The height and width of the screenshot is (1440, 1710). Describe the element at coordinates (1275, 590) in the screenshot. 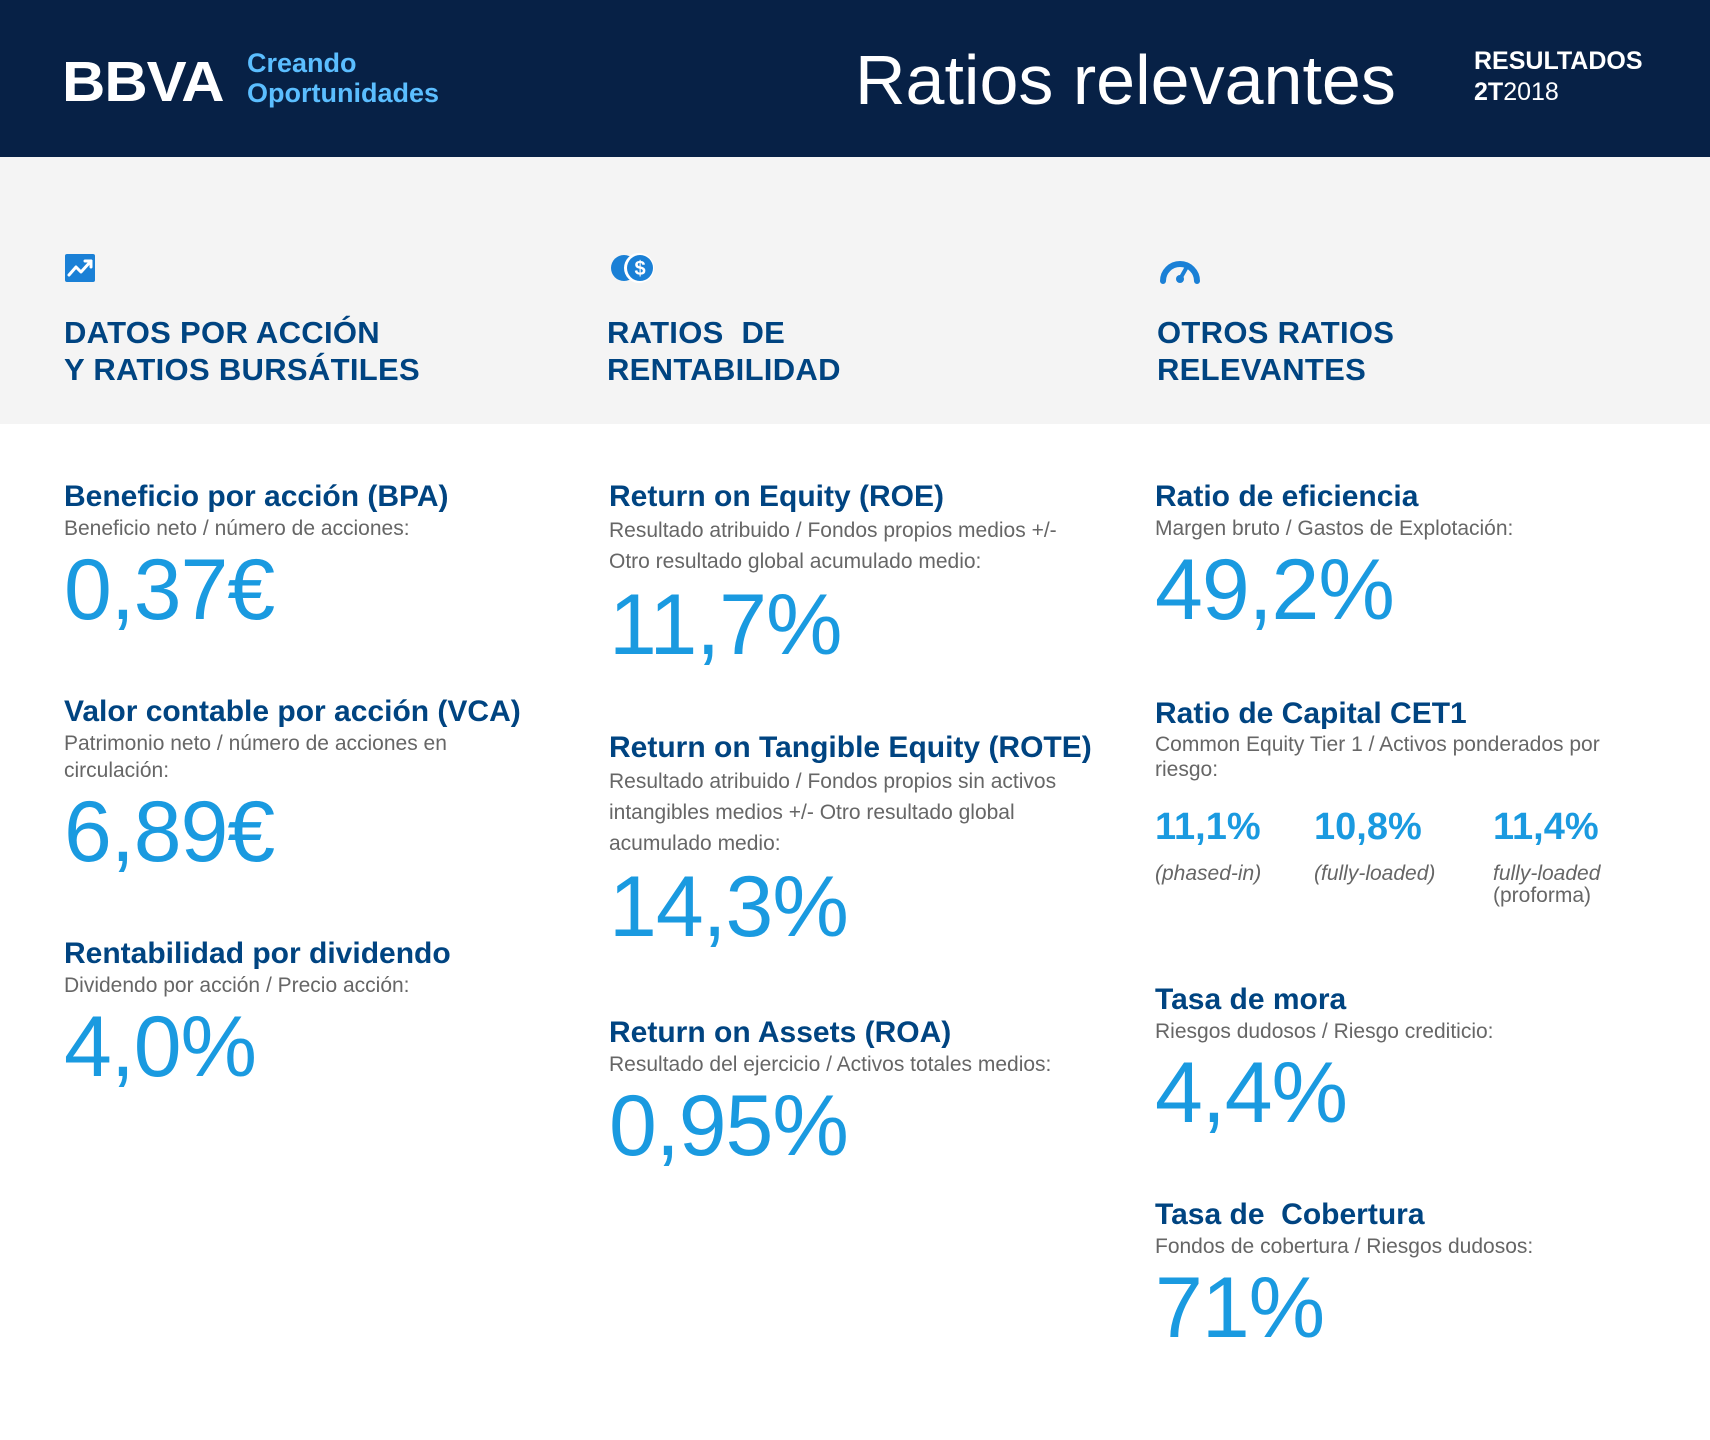

I see `metric-value: 49,2%` at that location.